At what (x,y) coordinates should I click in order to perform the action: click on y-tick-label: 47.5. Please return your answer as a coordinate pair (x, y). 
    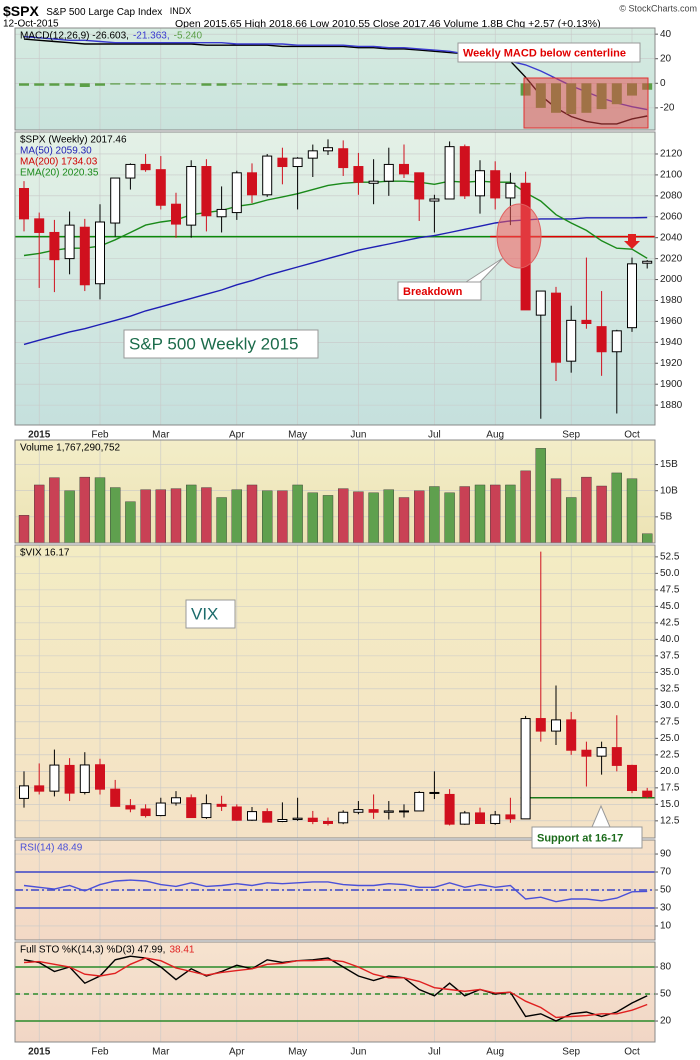
    Looking at the image, I should click on (670, 590).